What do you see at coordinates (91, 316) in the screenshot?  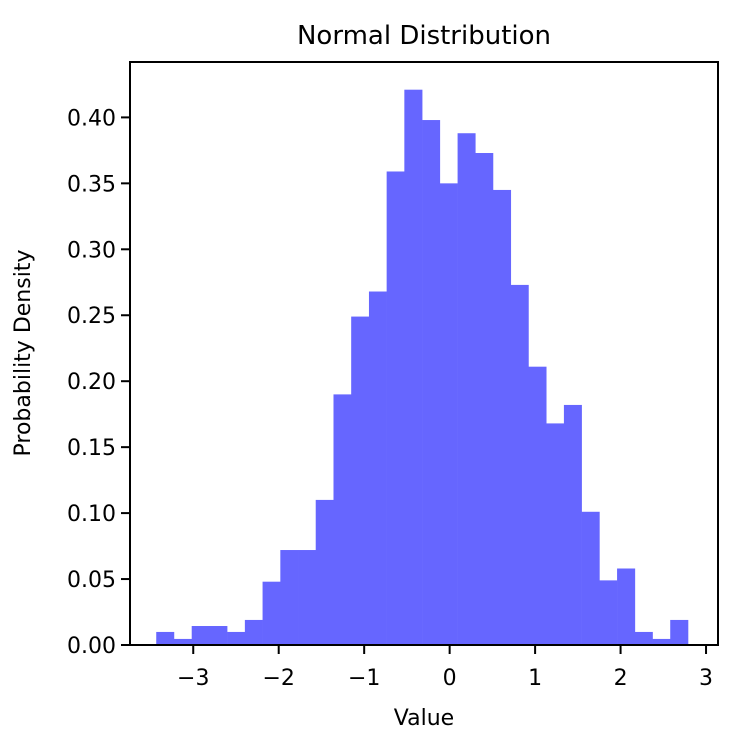 I see `y-tick-label: 0.25` at bounding box center [91, 316].